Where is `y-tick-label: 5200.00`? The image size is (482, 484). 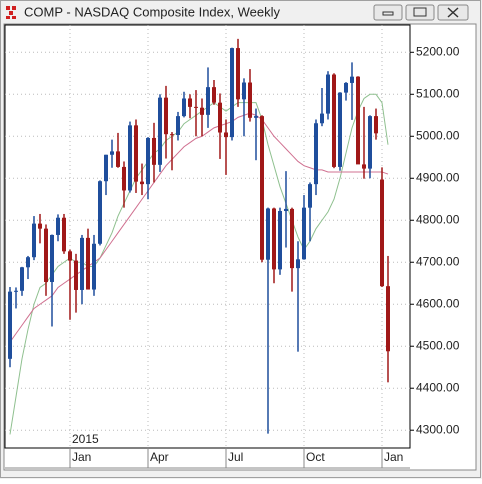
y-tick-label: 5200.00 is located at coordinates (438, 51).